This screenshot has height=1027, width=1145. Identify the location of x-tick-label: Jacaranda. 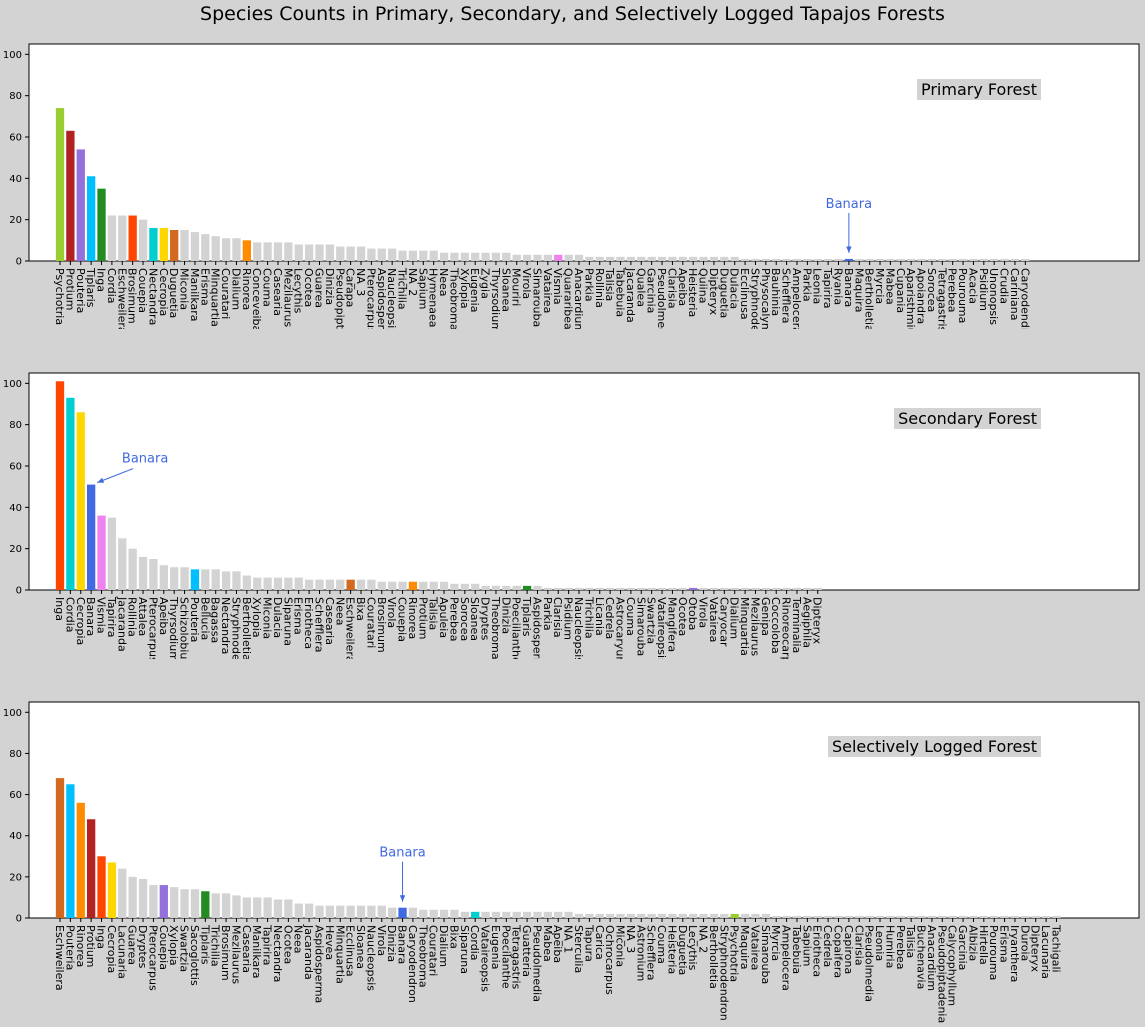
(630, 295).